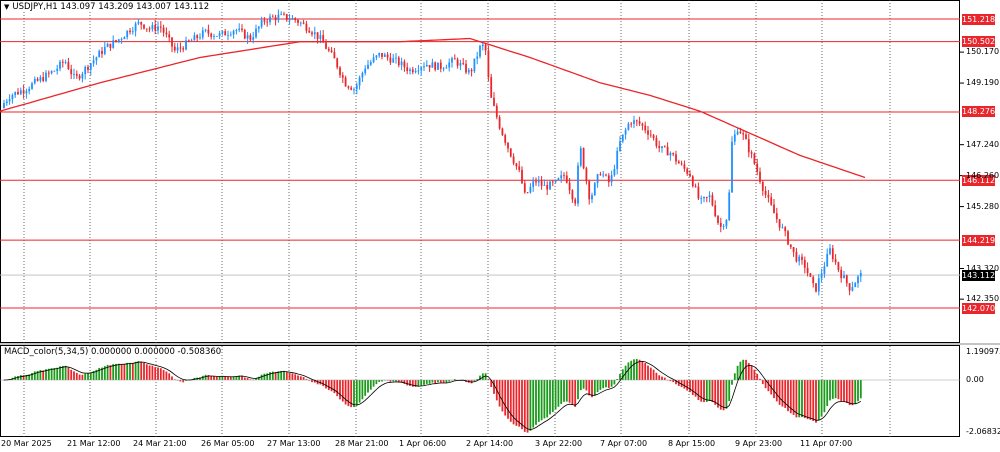 The image size is (1000, 452). Describe the element at coordinates (979, 42) in the screenshot. I see `level-price-label: 150.502` at that location.